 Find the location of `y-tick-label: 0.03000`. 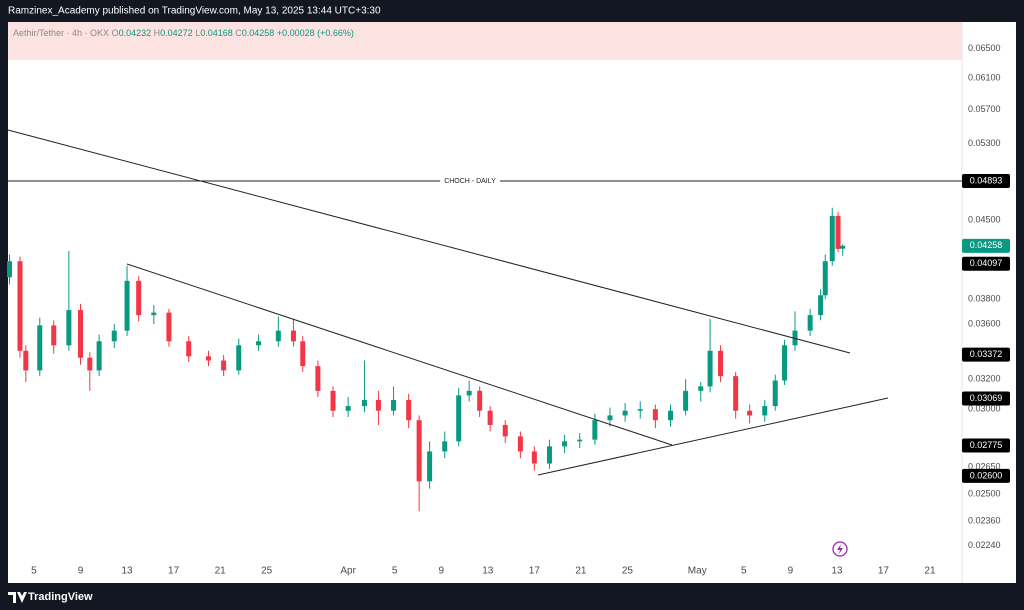

y-tick-label: 0.03000 is located at coordinates (984, 409).